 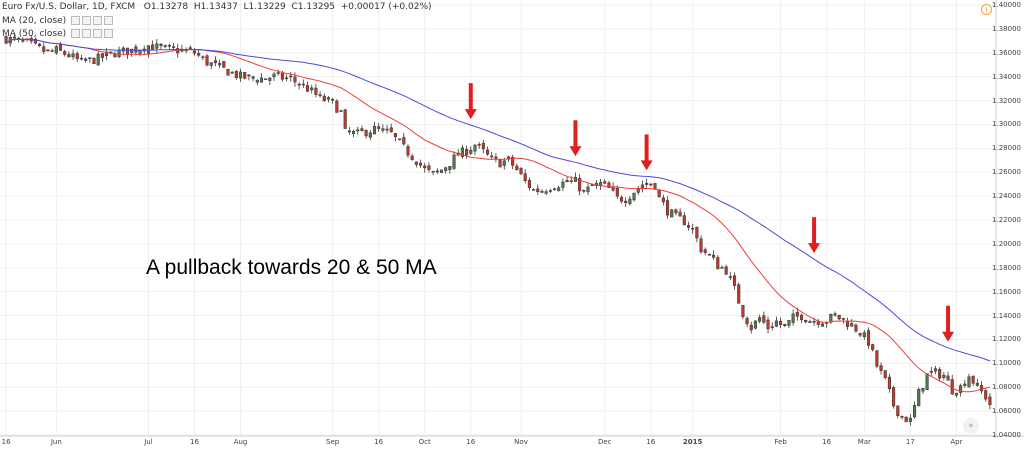 What do you see at coordinates (76, 20) in the screenshot?
I see `ma20-visibility-button` at bounding box center [76, 20].